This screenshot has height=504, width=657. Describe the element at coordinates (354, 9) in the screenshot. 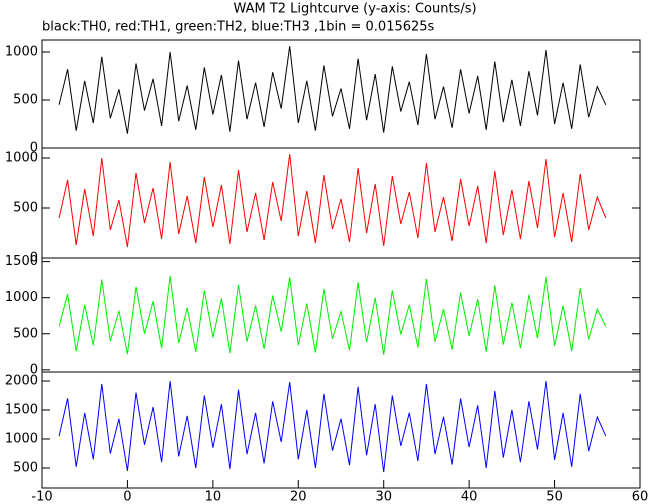

I see `chart-title: WAM T2 Lightcurve (y-axis: Counts/s)` at that location.